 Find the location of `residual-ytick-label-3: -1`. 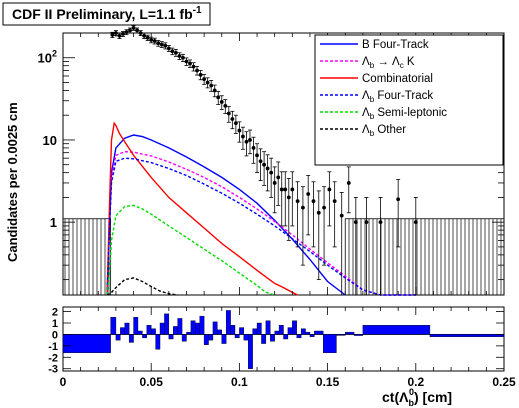

residual-ytick-label-3: -1 is located at coordinates (53, 347).